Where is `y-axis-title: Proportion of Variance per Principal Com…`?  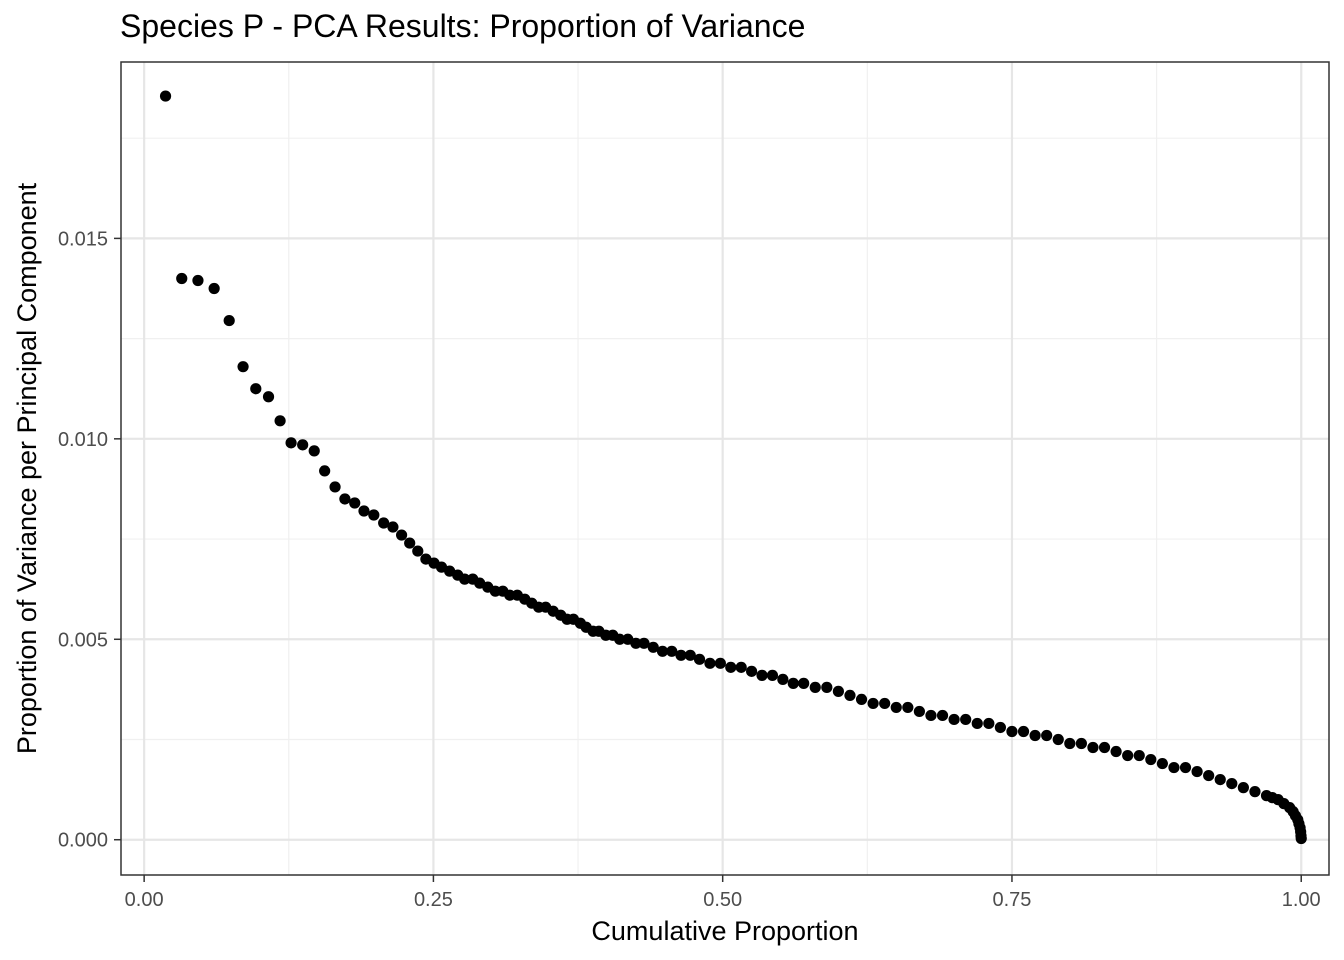
y-axis-title: Proportion of Variance per Principal Com… is located at coordinates (27, 468).